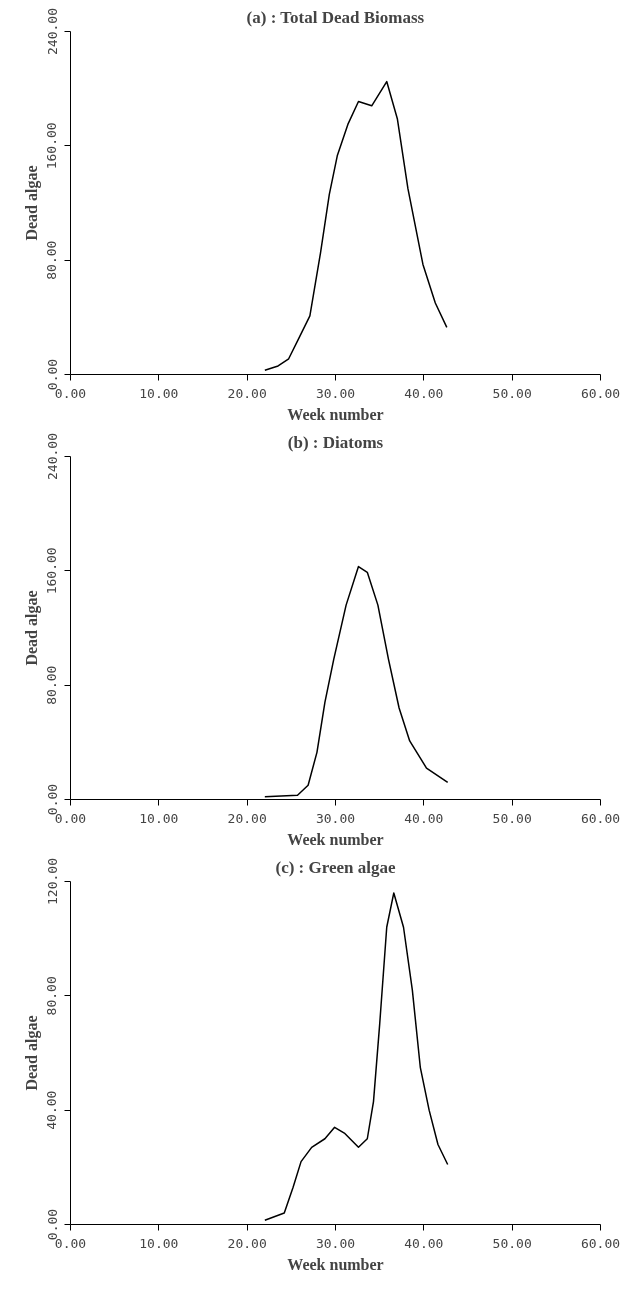 This screenshot has width=637, height=1289. I want to click on chart-title: (b) : Diatoms, so click(335, 442).